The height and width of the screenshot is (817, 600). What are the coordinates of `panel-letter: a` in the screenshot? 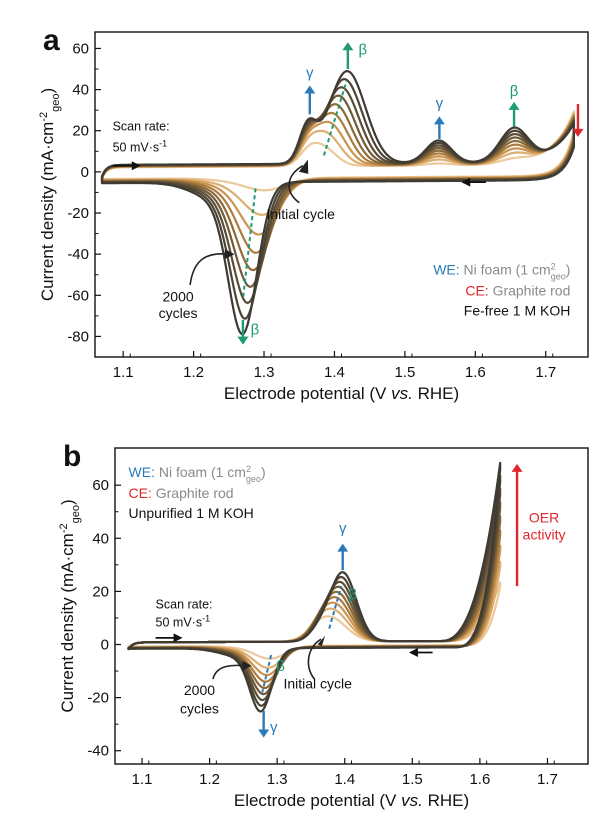 It's located at (51, 40).